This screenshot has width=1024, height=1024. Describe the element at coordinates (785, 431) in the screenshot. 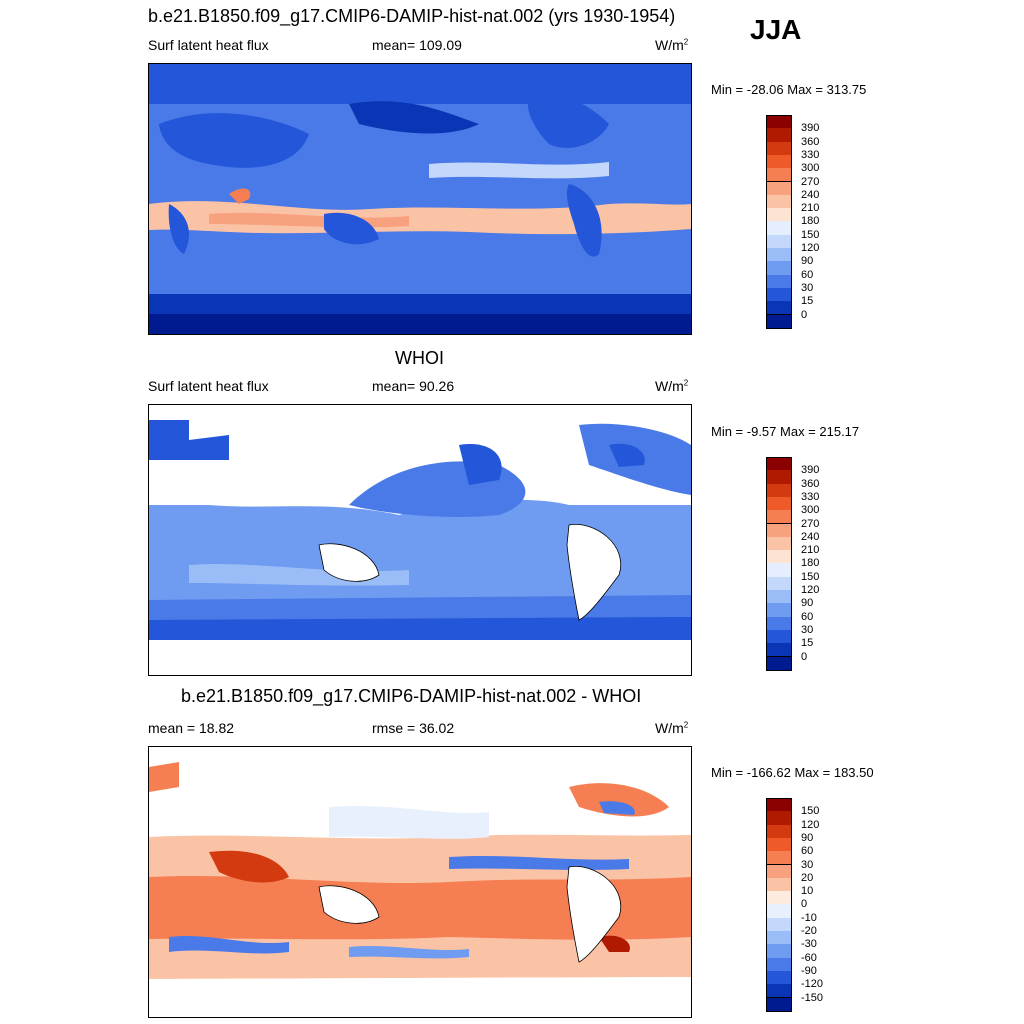

I see `panel2-minmax: Min = -9.57 Max = 215.17` at that location.